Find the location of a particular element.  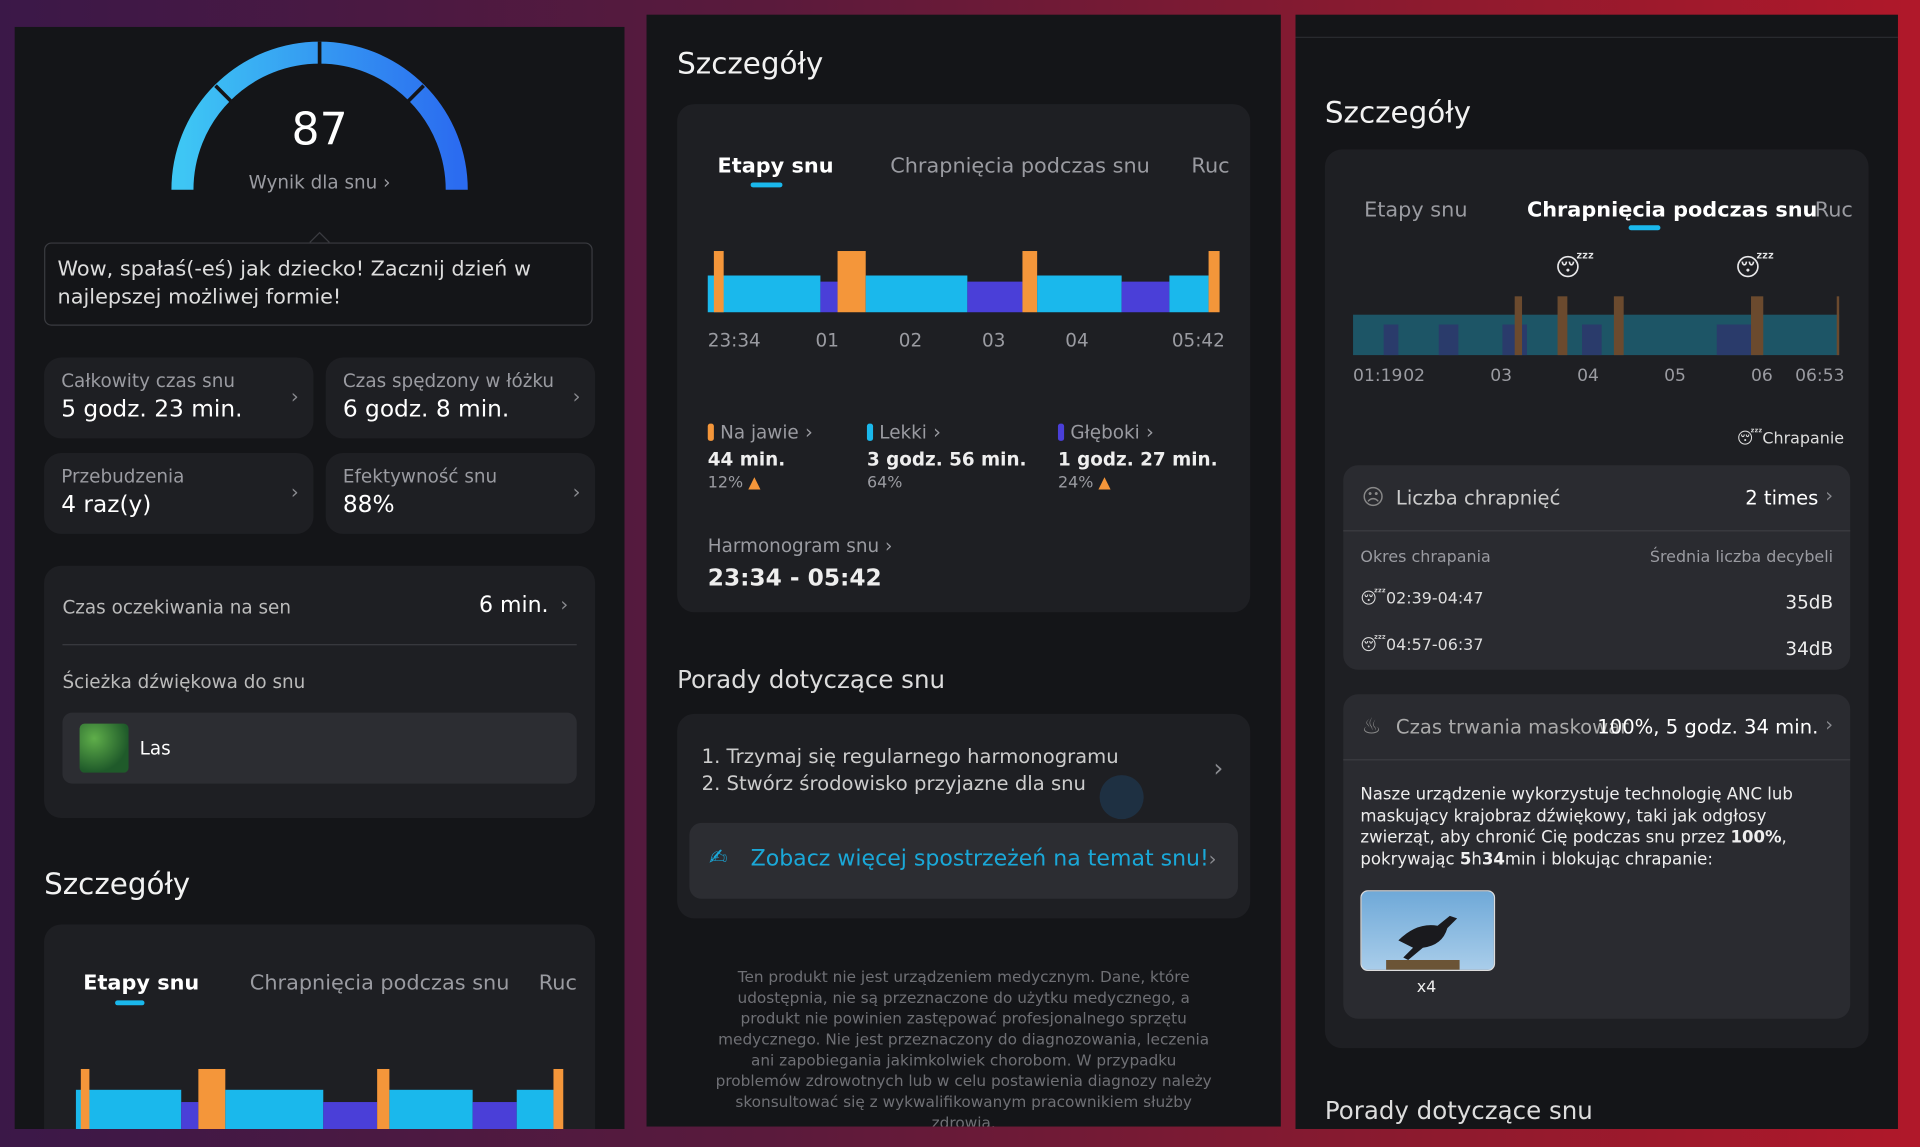

track-name: Las is located at coordinates (155, 748).